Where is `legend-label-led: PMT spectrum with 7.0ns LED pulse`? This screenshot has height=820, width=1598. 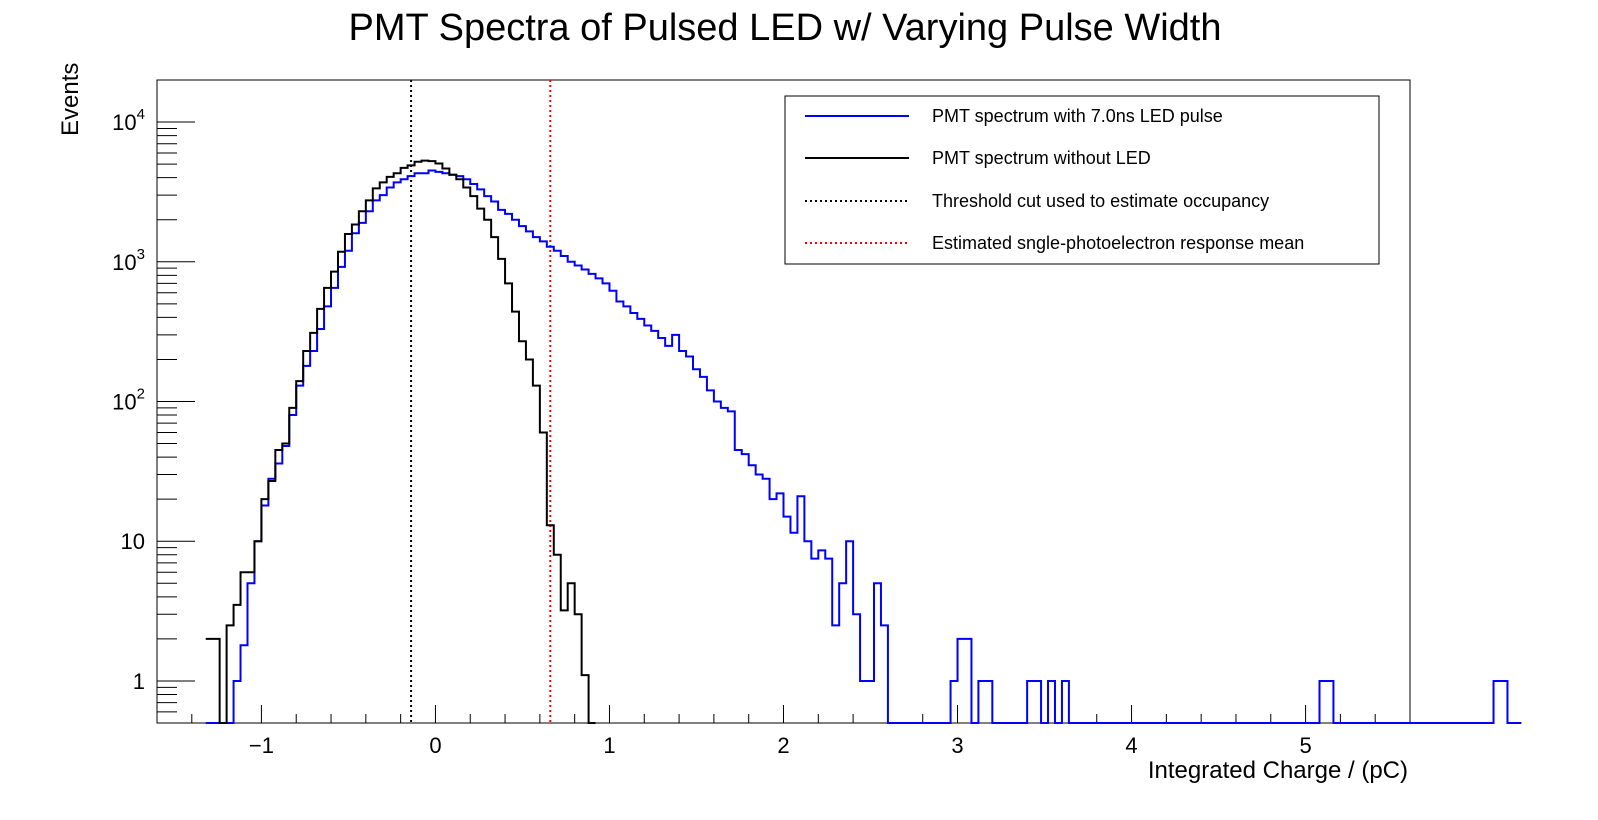 legend-label-led: PMT spectrum with 7.0ns LED pulse is located at coordinates (1077, 116).